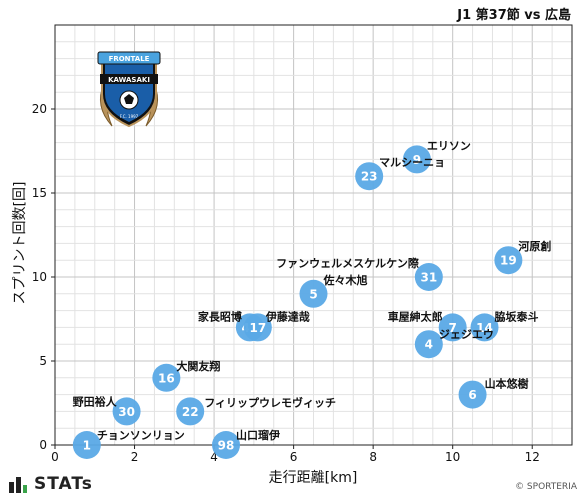 The width and height of the screenshot is (583, 496). I want to click on point-label: マルシーニョ, so click(412, 162).